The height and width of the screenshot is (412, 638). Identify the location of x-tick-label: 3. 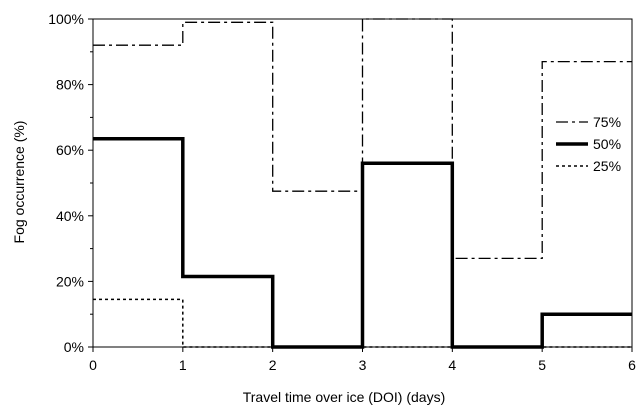
(363, 365).